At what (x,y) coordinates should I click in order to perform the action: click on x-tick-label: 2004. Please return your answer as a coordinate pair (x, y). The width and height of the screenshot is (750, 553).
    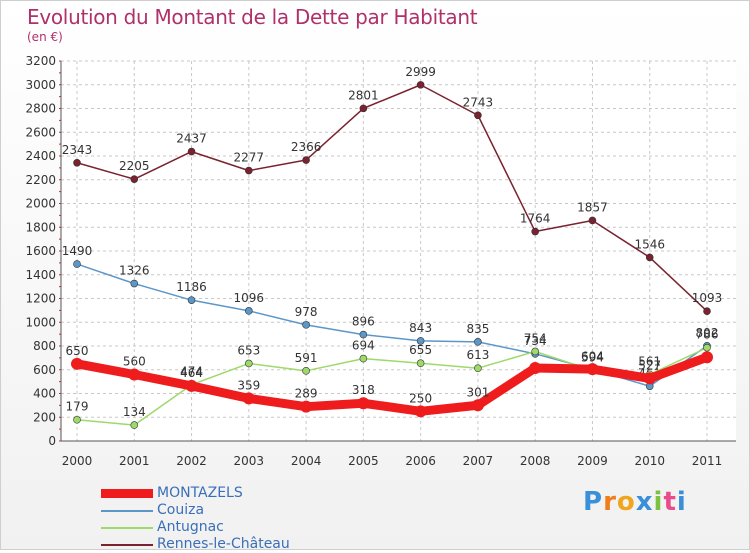
    Looking at the image, I should click on (306, 461).